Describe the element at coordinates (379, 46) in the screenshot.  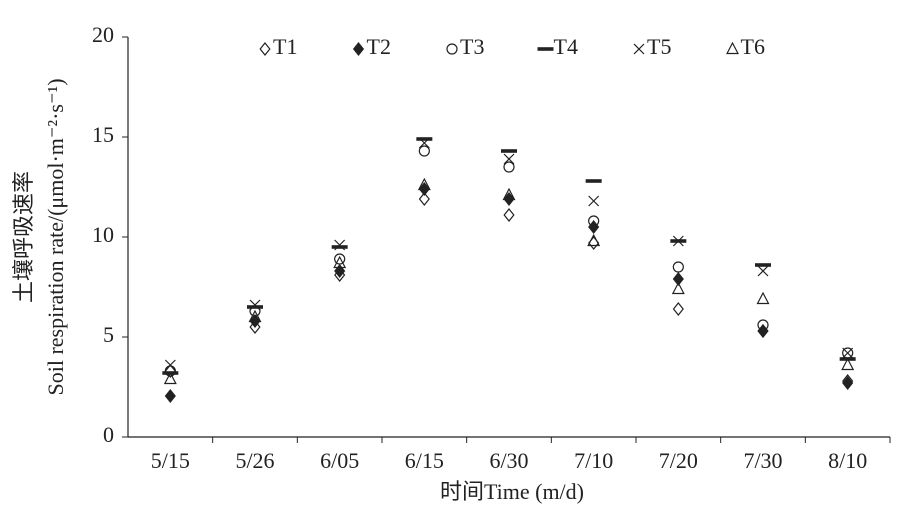
I see `legend-label: T2` at that location.